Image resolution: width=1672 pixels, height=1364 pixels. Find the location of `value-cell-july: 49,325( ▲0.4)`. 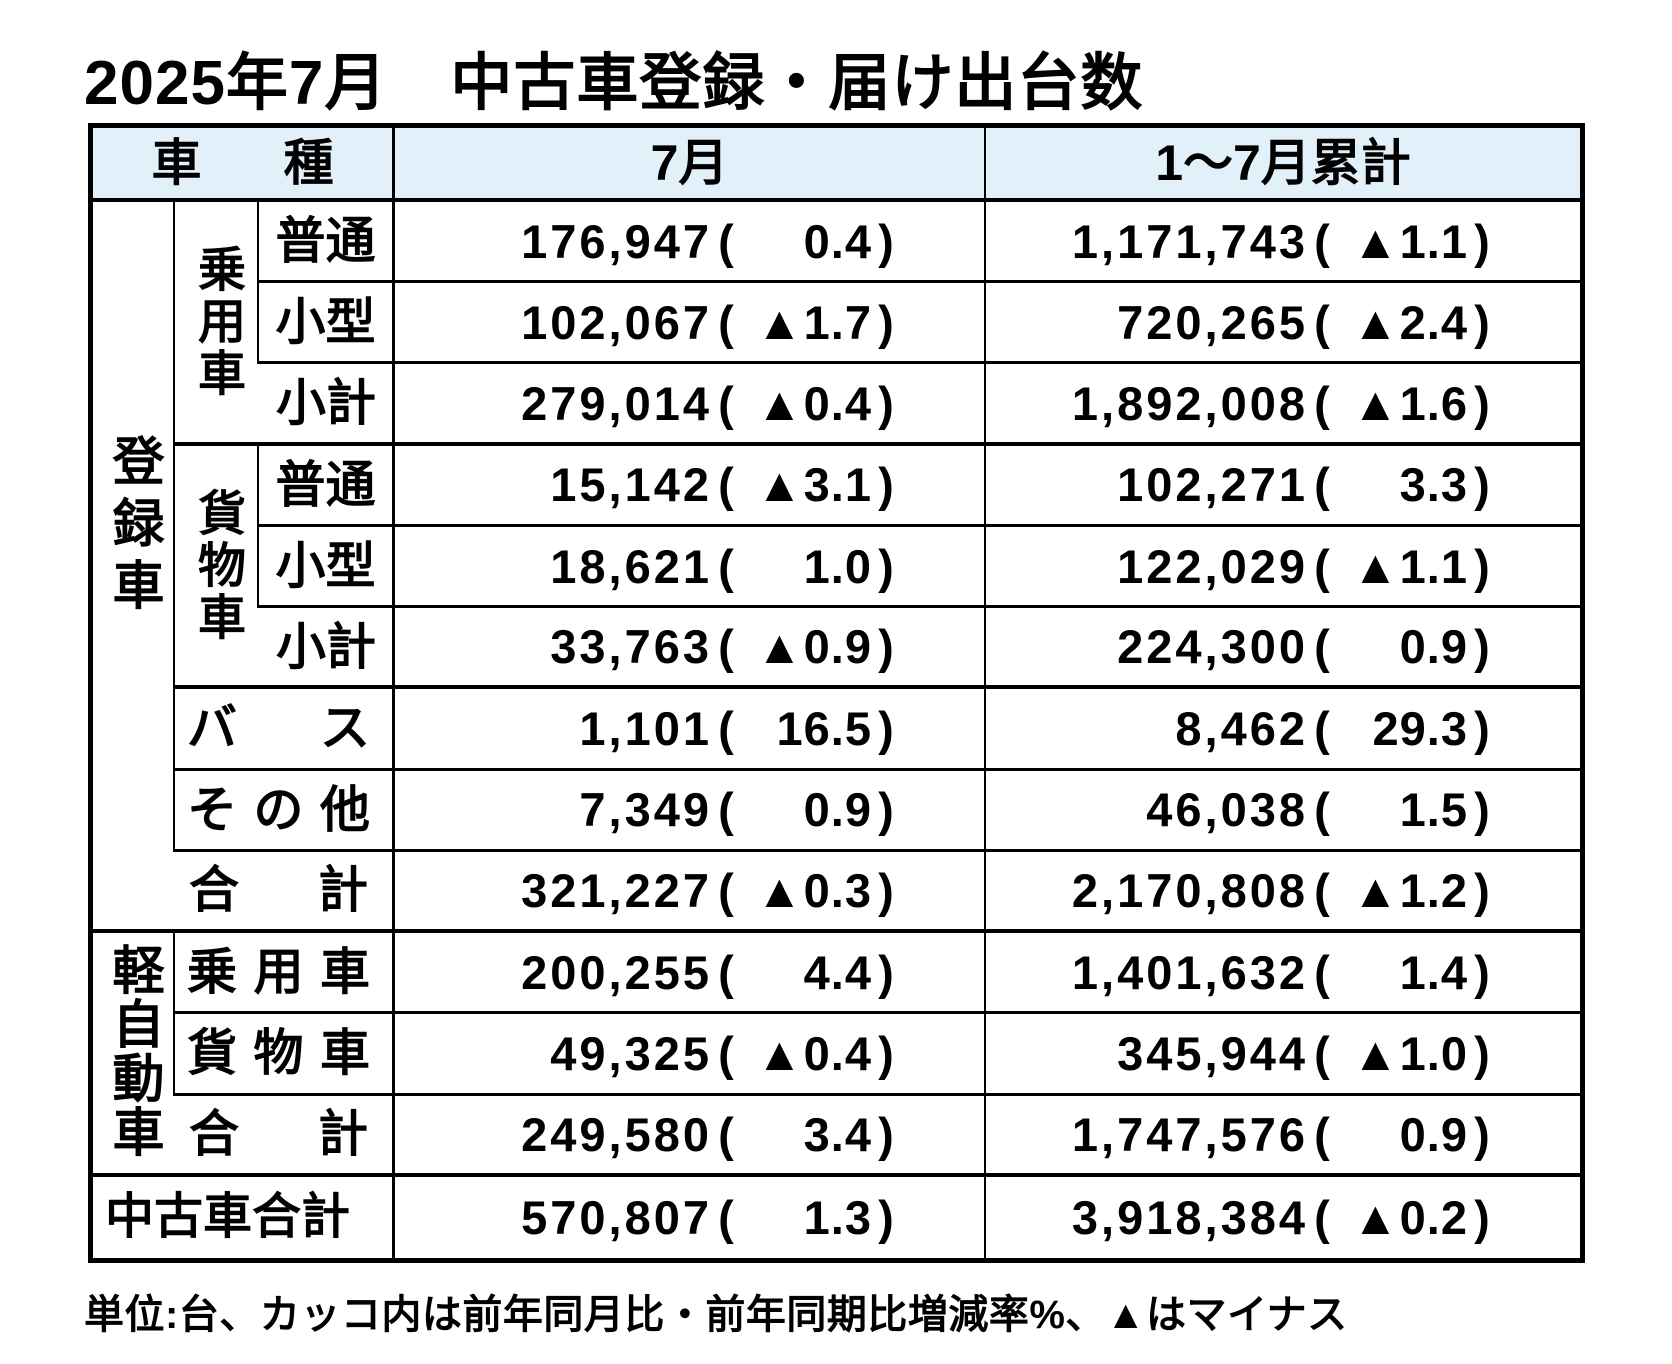

value-cell-july: 49,325( ▲0.4) is located at coordinates (690, 1055).